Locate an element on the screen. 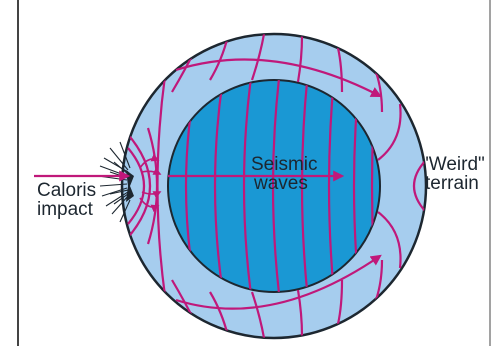 The height and width of the screenshot is (346, 496). waves-label-line1: Seismic is located at coordinates (284, 164).